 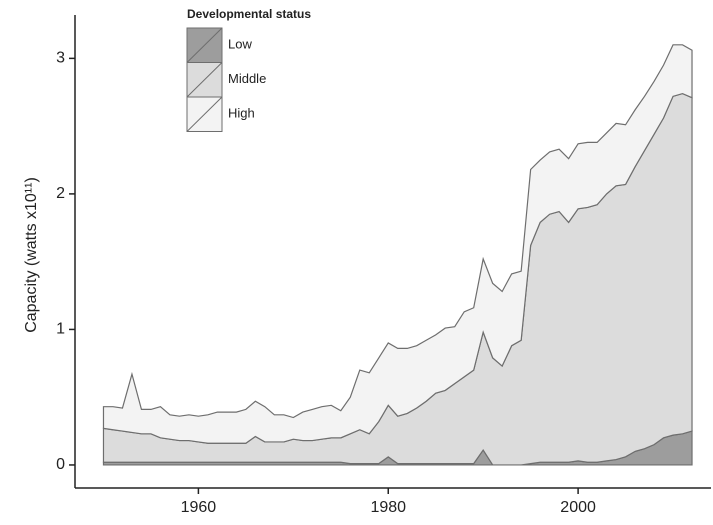 What do you see at coordinates (241, 112) in the screenshot?
I see `legend-label: High` at bounding box center [241, 112].